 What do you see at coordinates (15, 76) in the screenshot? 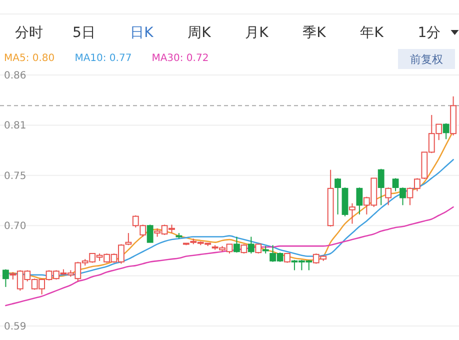
I see `y-tick-label: 0.86` at bounding box center [15, 76].